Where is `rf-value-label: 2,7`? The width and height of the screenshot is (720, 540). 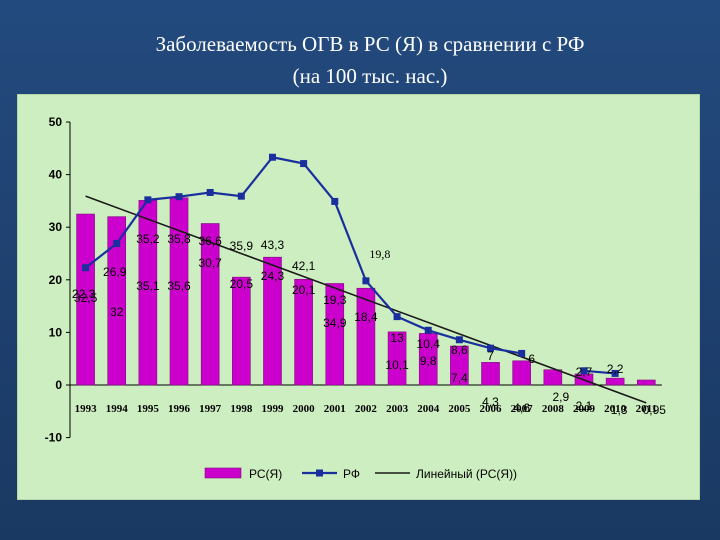 rf-value-label: 2,7 is located at coordinates (584, 372).